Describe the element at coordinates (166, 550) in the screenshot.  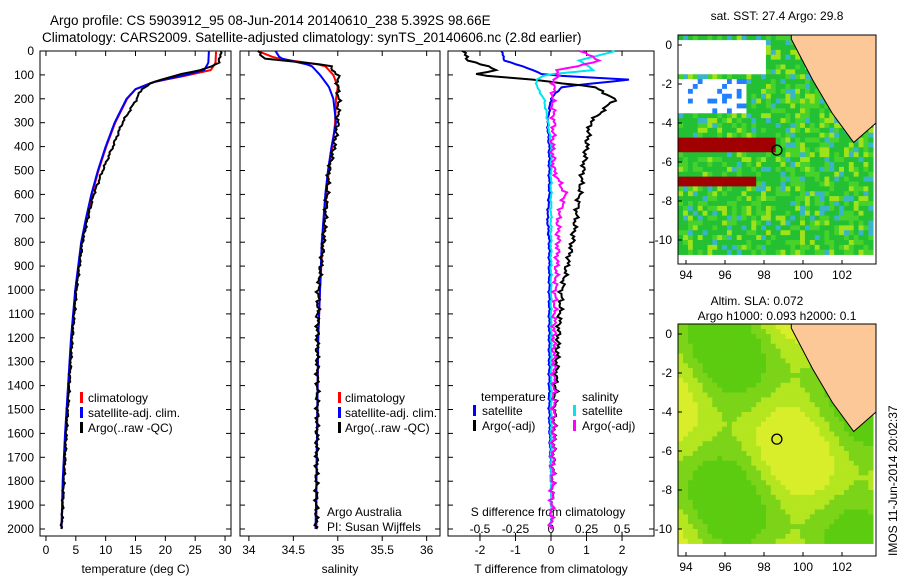
I see `x-tick-label: 20` at that location.